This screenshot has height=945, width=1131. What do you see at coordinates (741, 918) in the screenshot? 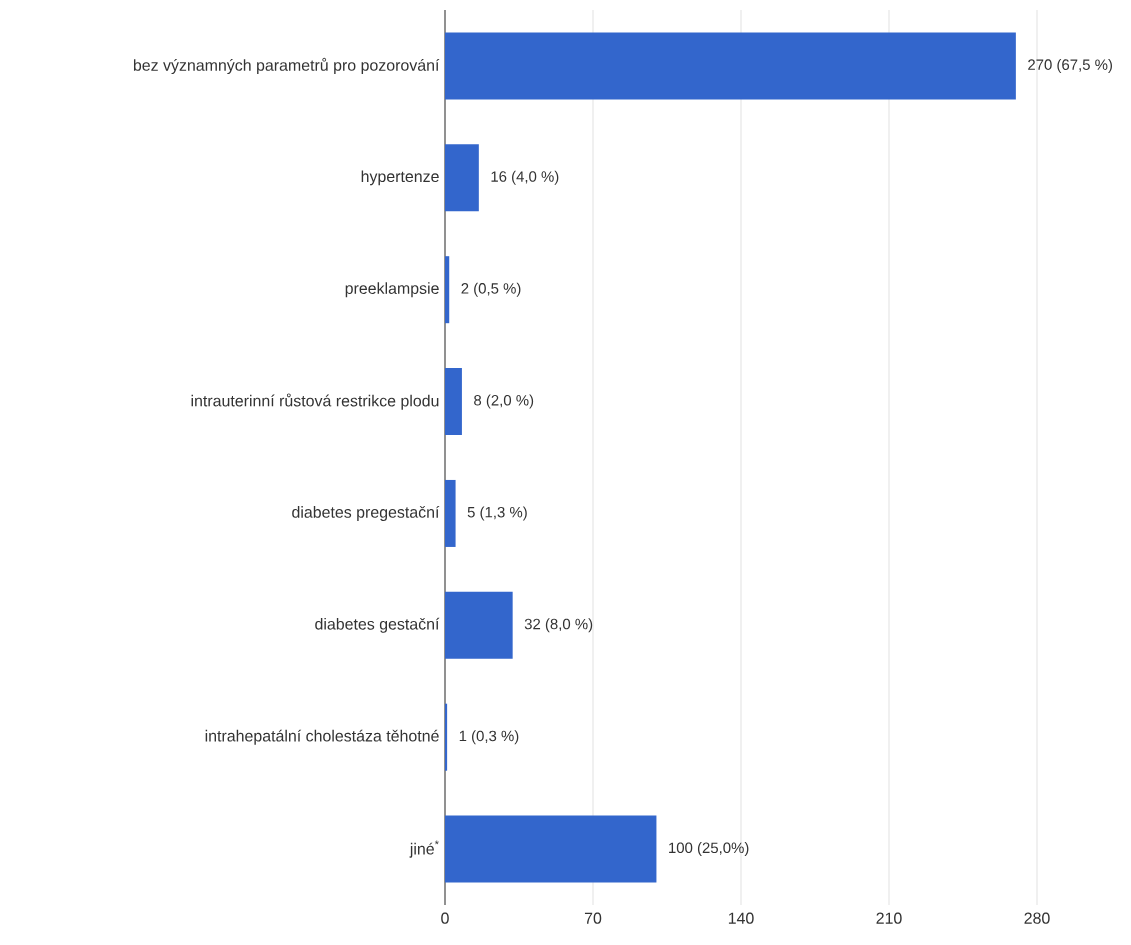
I see `x-tick-label: 140` at bounding box center [741, 918].